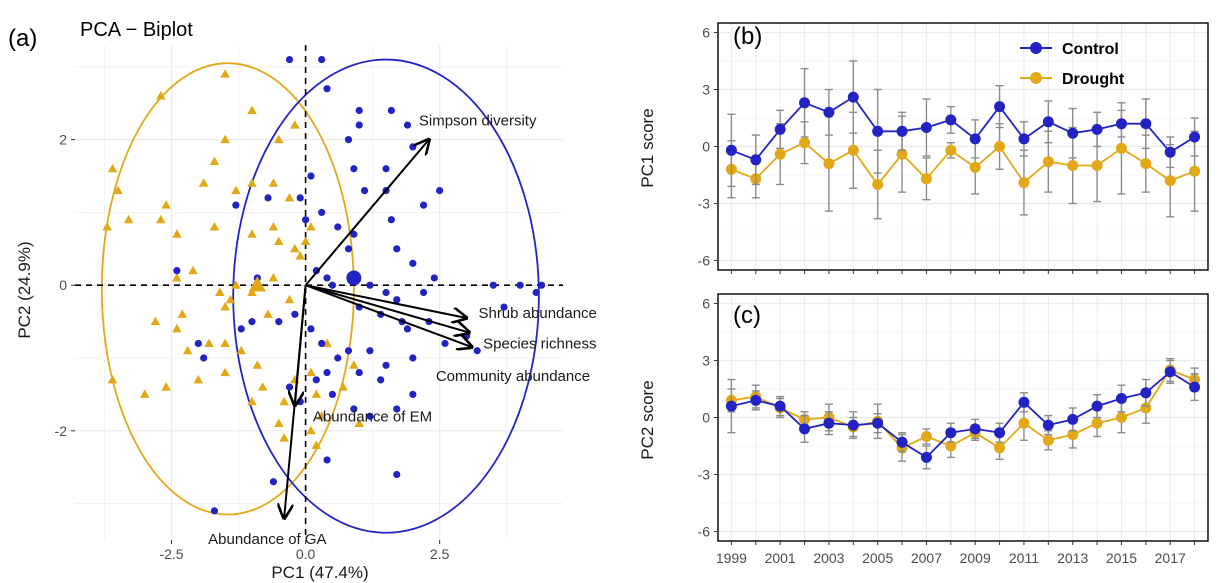 The width and height of the screenshot is (1217, 583). What do you see at coordinates (1093, 79) in the screenshot?
I see `legend-drought-label: Drought` at bounding box center [1093, 79].